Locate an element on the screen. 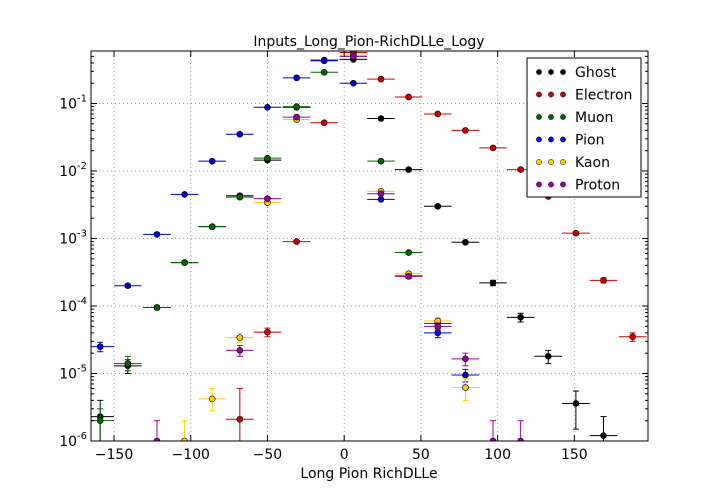 The image size is (720, 504). y-tick-label: 10⁻⁶ is located at coordinates (73, 440).